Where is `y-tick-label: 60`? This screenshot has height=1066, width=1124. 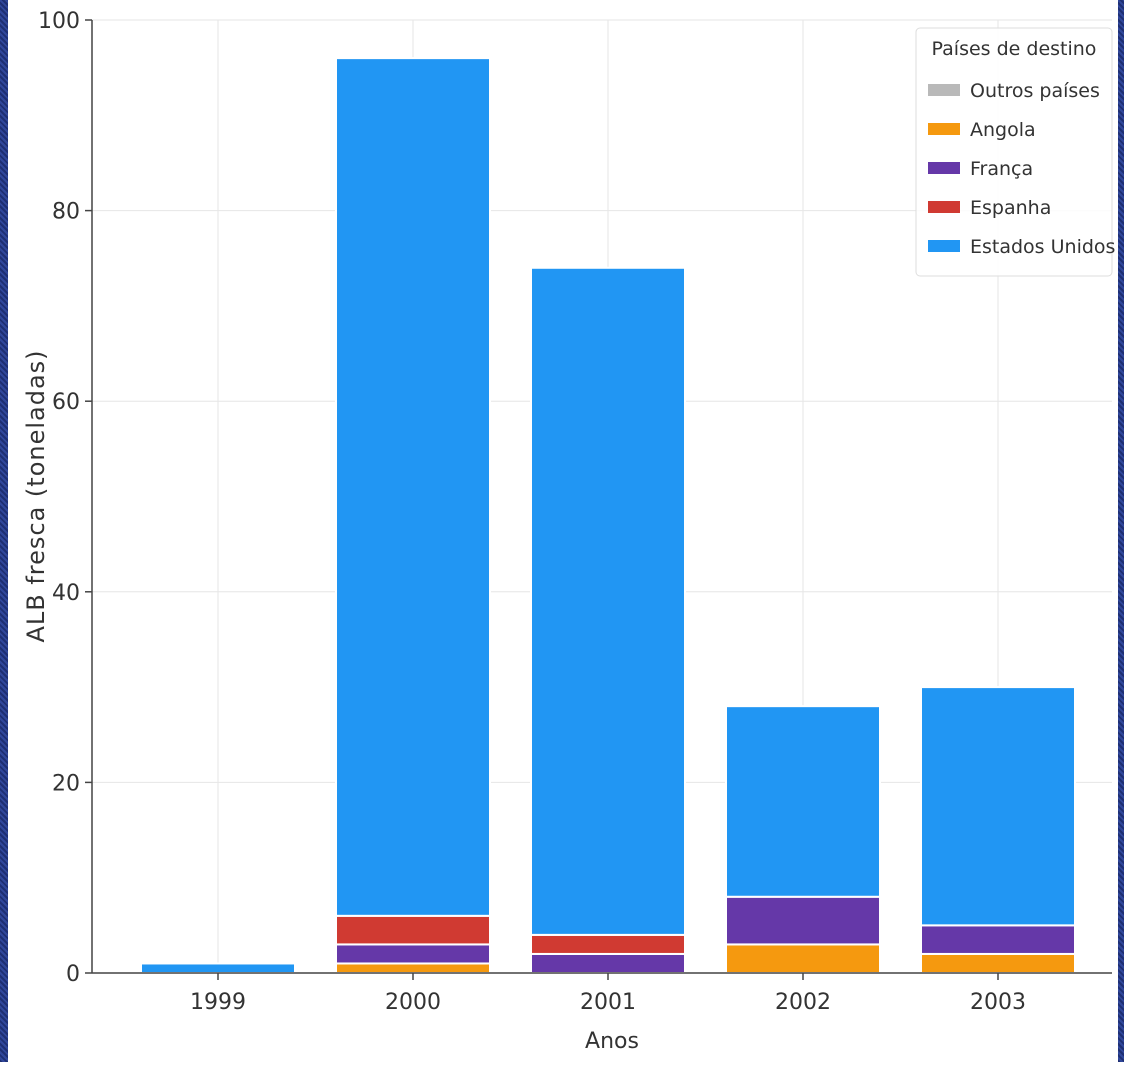 y-tick-label: 60 is located at coordinates (66, 402).